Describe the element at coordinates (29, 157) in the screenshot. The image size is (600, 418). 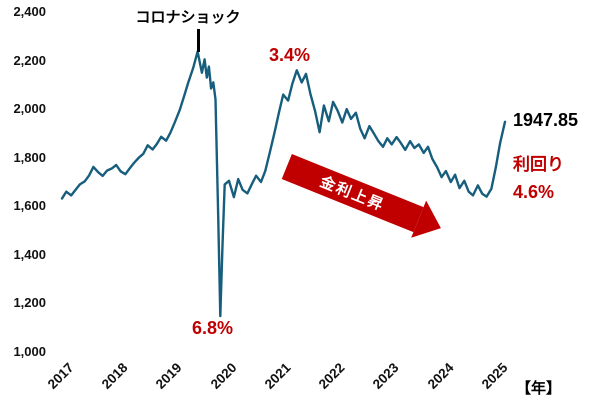
I see `y-axis-tick-label: 1,800` at that location.